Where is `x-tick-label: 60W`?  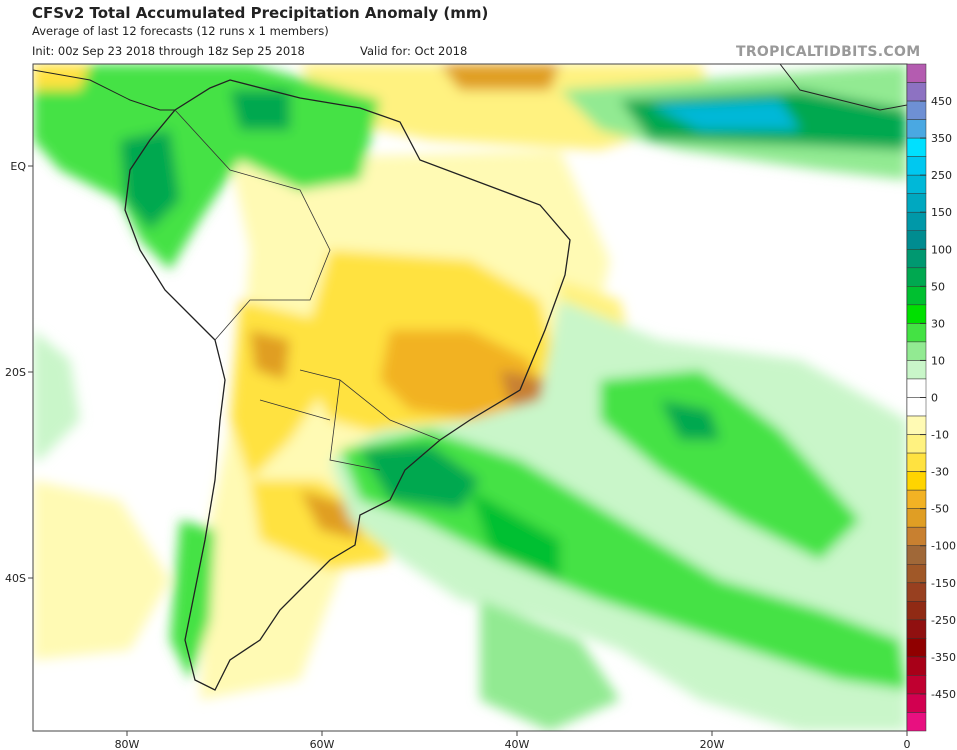
x-tick-label: 60W is located at coordinates (322, 744).